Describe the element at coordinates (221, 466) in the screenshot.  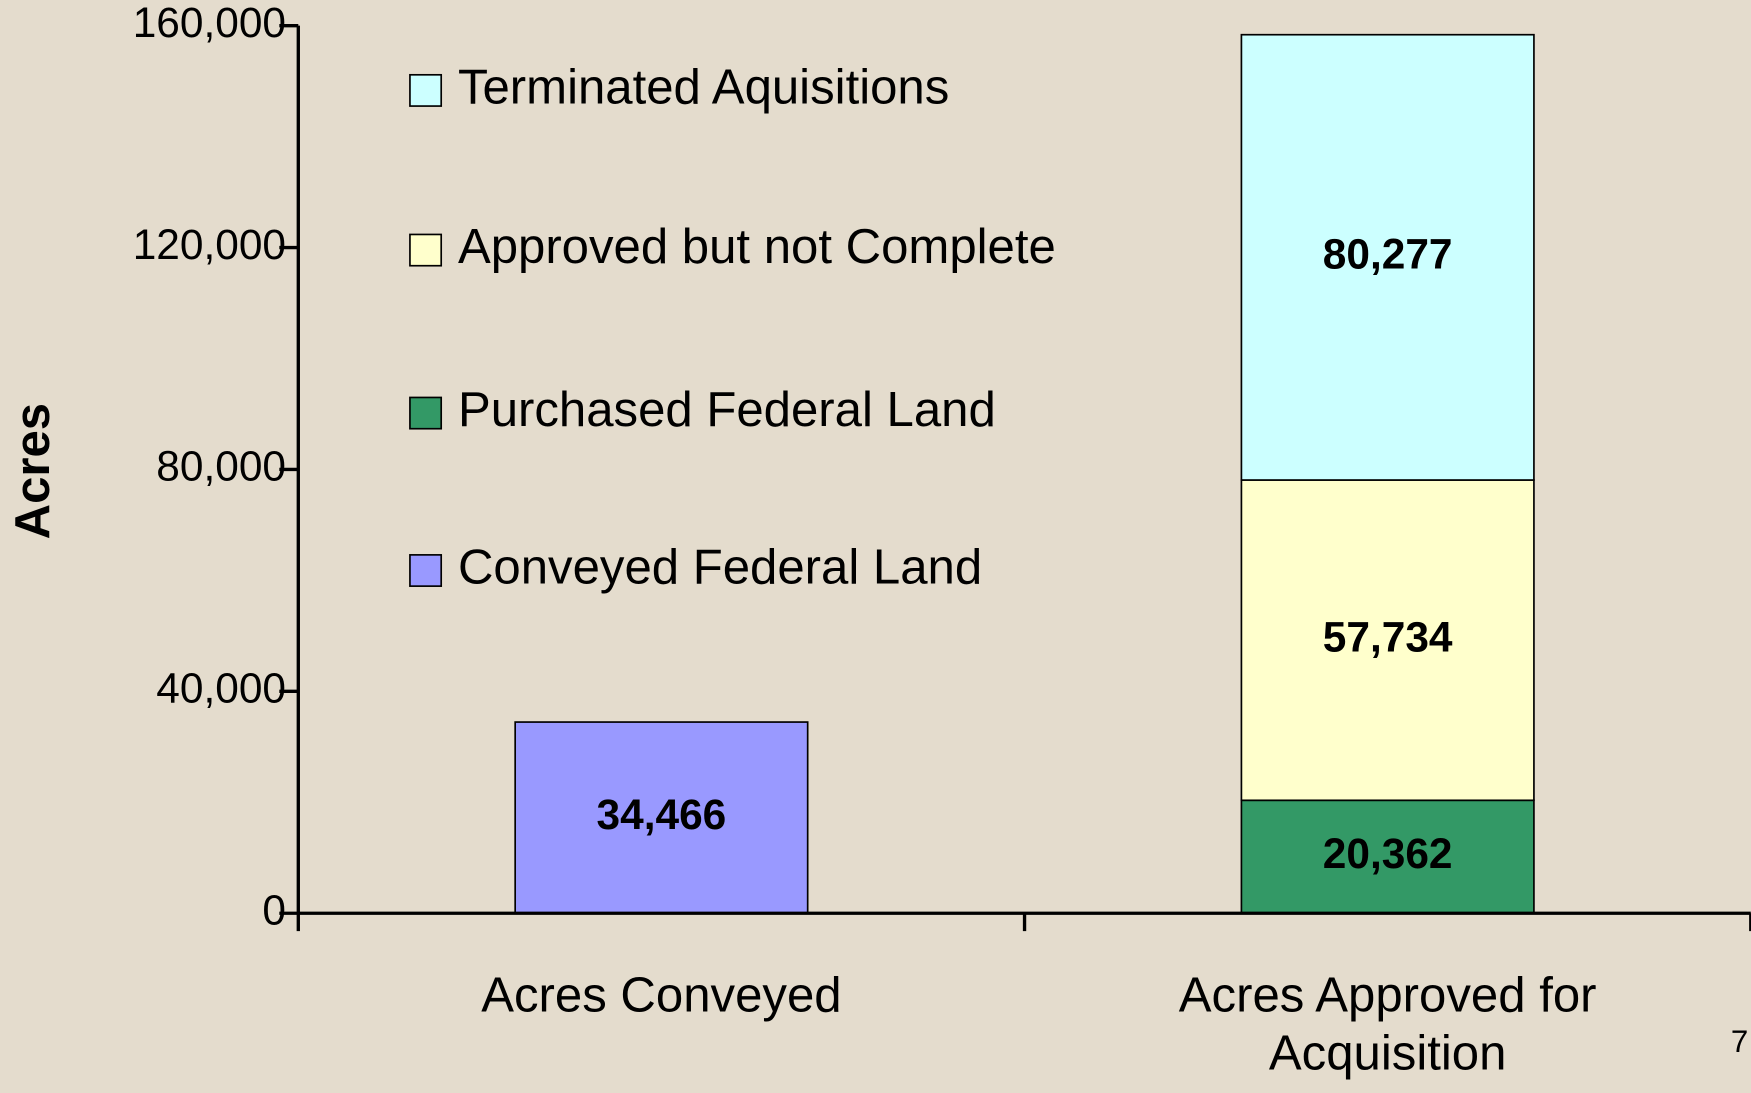
I see `y-tick-label: 80,000` at that location.